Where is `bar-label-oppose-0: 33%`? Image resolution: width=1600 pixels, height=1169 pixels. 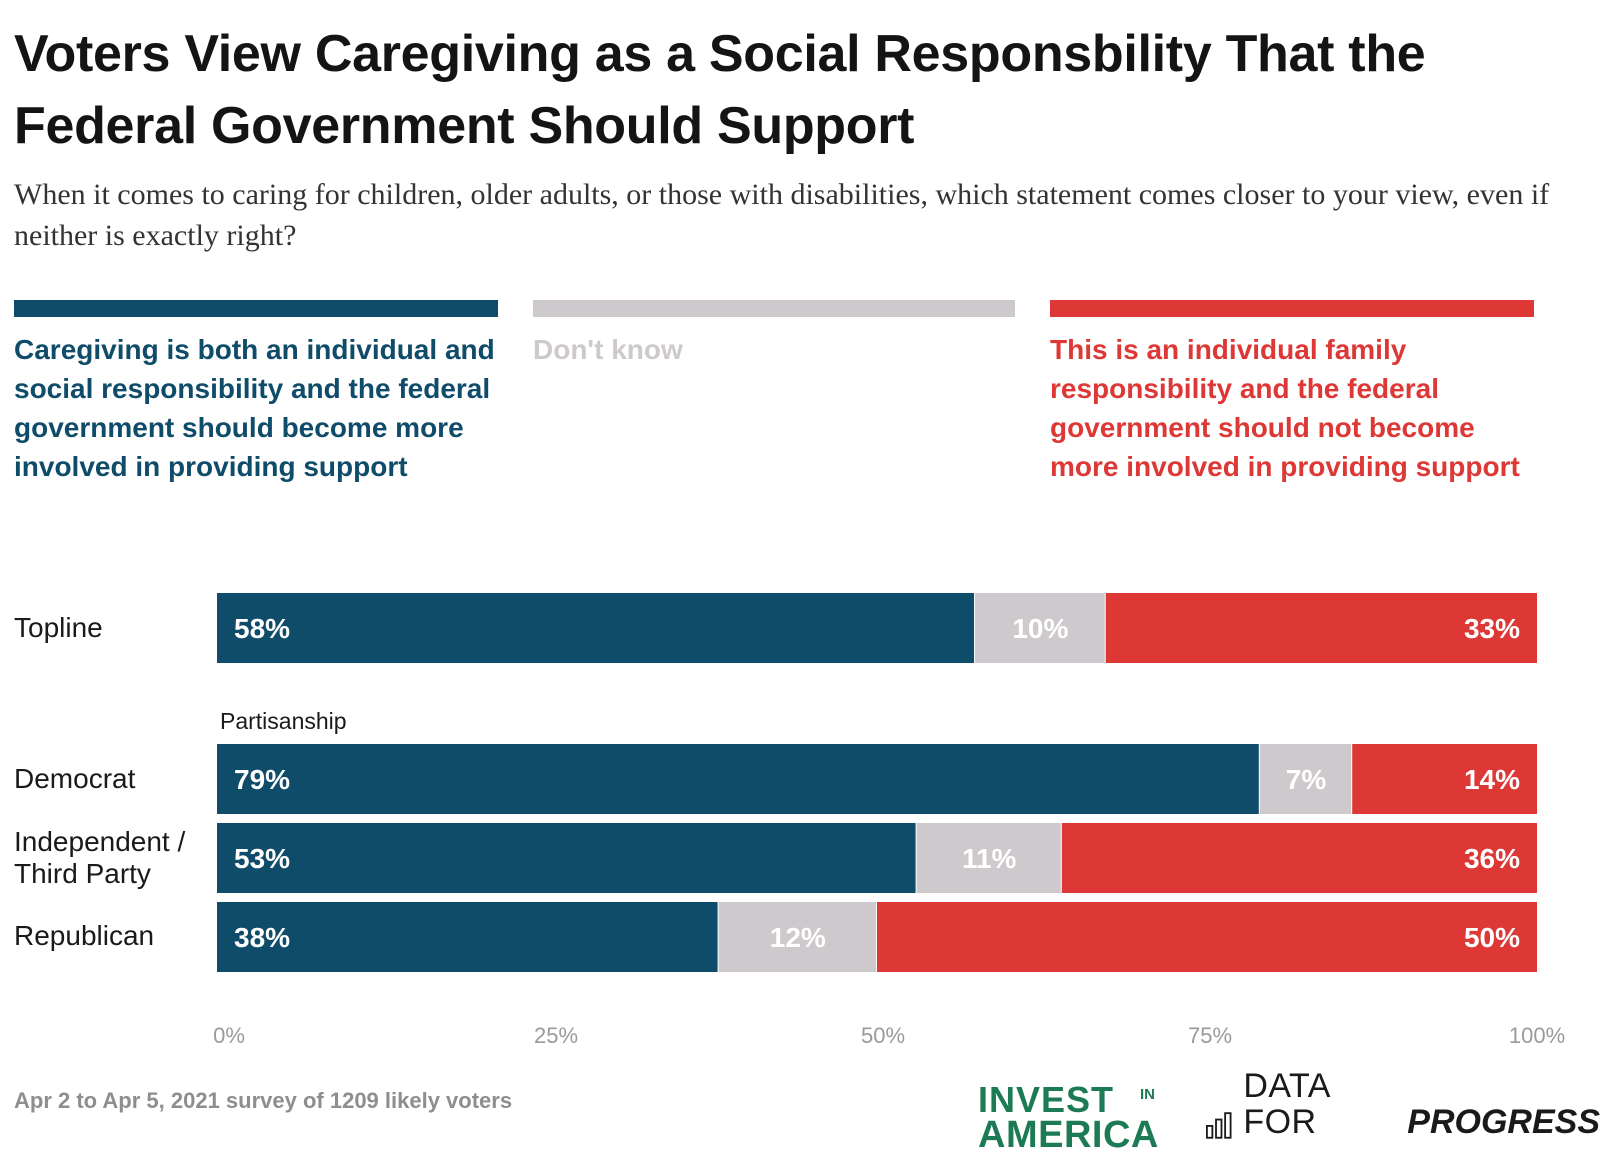 bar-label-oppose-0: 33% is located at coordinates (1492, 628).